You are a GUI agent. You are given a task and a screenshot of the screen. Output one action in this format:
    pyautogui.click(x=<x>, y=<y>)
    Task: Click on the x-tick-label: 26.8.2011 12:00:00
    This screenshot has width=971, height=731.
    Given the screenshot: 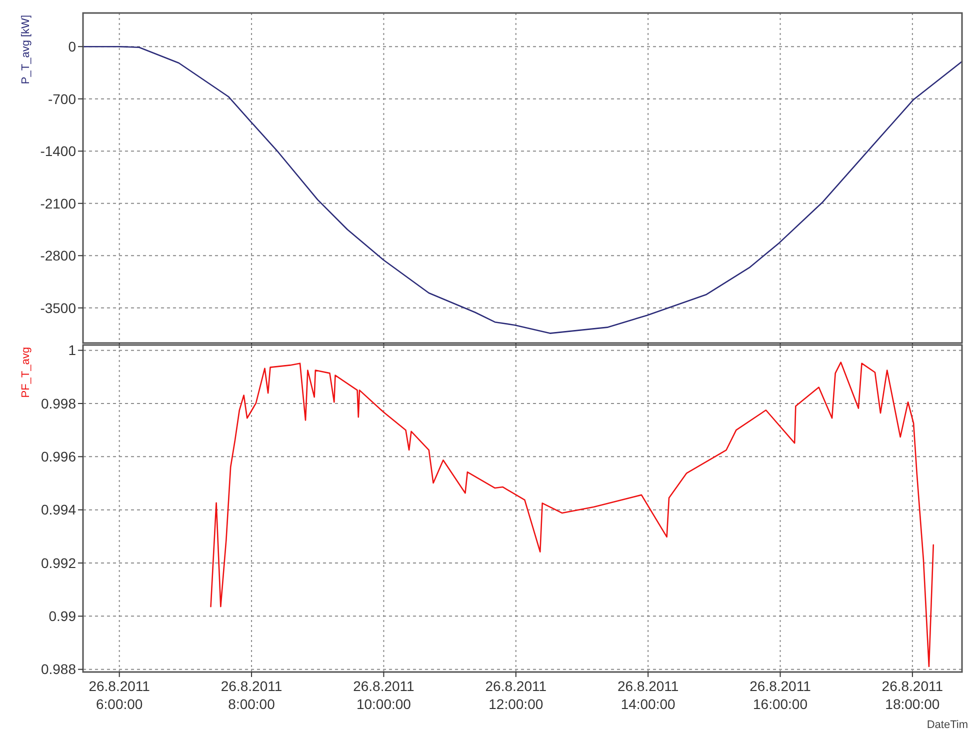 What is the action you would take?
    pyautogui.click(x=516, y=695)
    